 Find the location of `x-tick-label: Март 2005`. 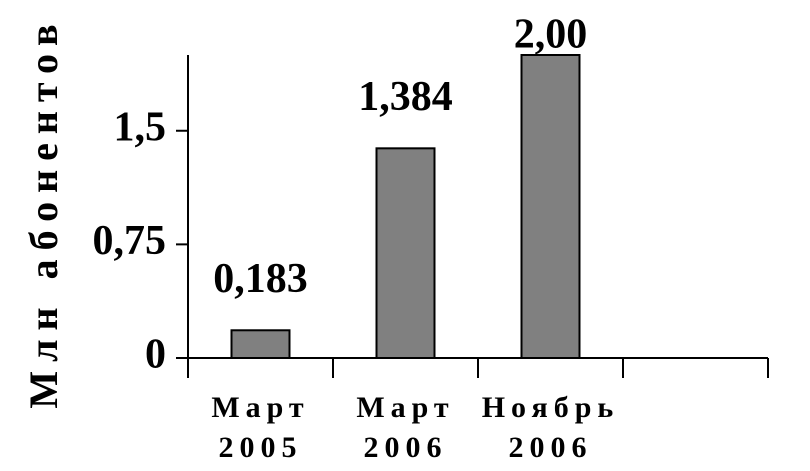

x-tick-label: Март 2005 is located at coordinates (260, 427).